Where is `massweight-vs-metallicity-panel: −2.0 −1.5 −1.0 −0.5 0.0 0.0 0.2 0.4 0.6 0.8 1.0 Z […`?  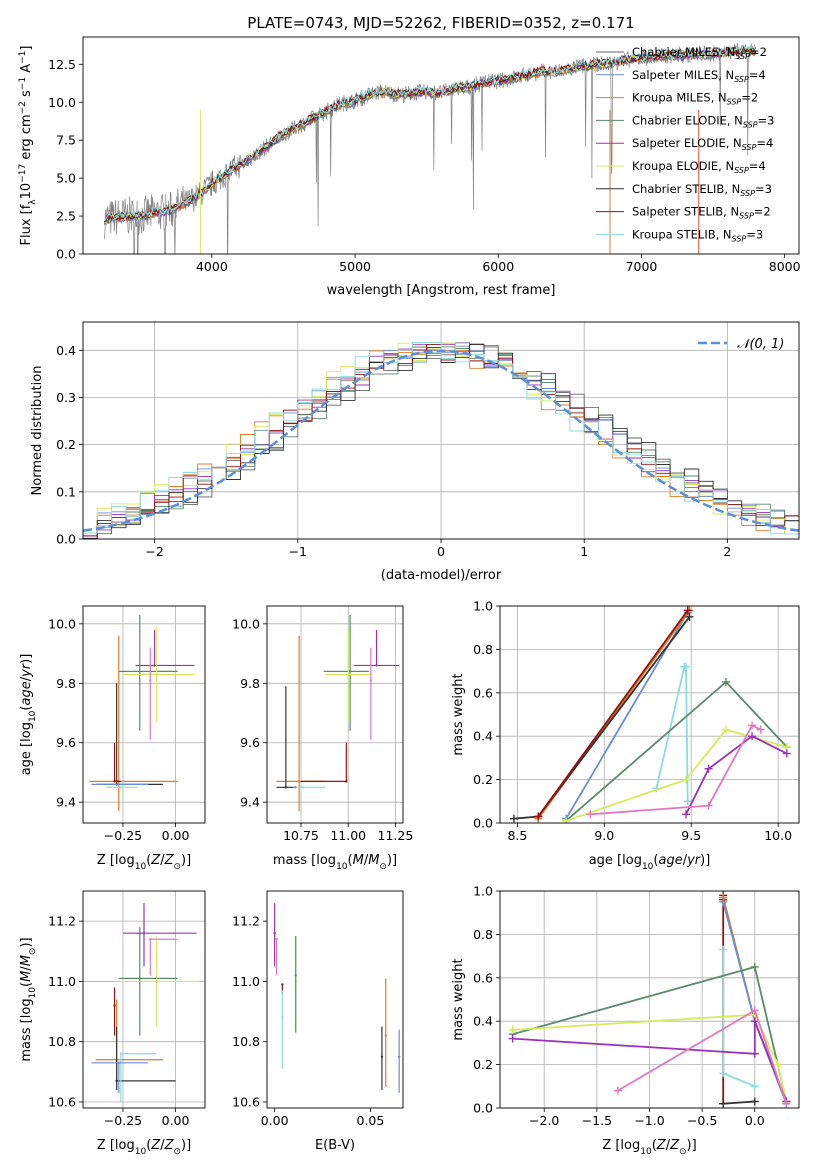 massweight-vs-metallicity-panel: −2.0 −1.5 −1.0 −0.5 0.0 0.0 0.2 0.4 0.6 0.8 1.0 Z [… is located at coordinates (625, 1020).